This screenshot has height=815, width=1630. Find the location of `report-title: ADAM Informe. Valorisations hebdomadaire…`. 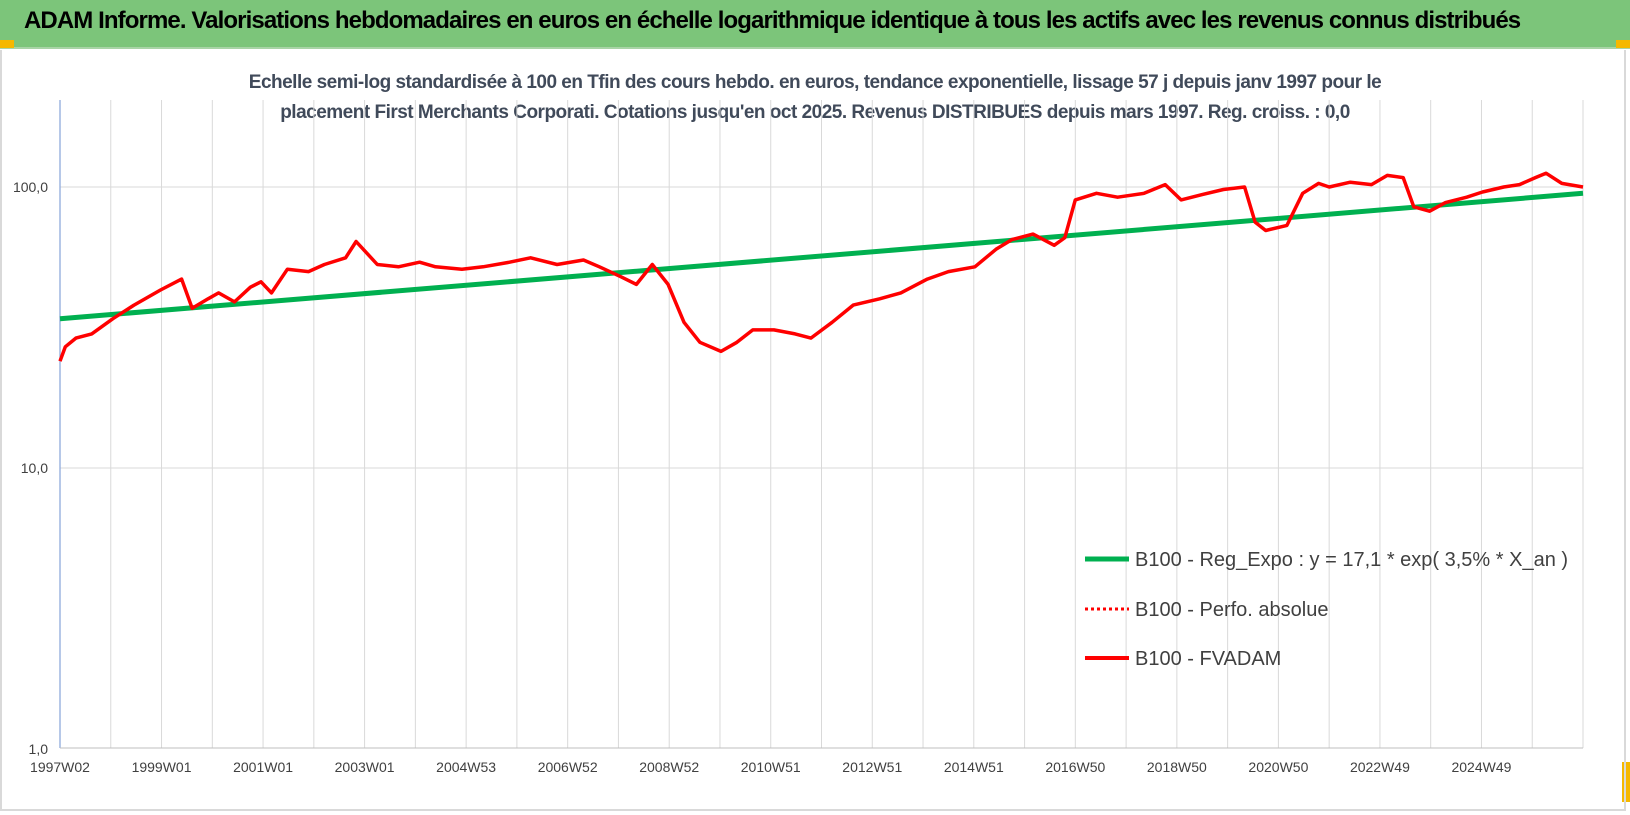

report-title: ADAM Informe. Valorisations hebdomadaire… is located at coordinates (772, 20).